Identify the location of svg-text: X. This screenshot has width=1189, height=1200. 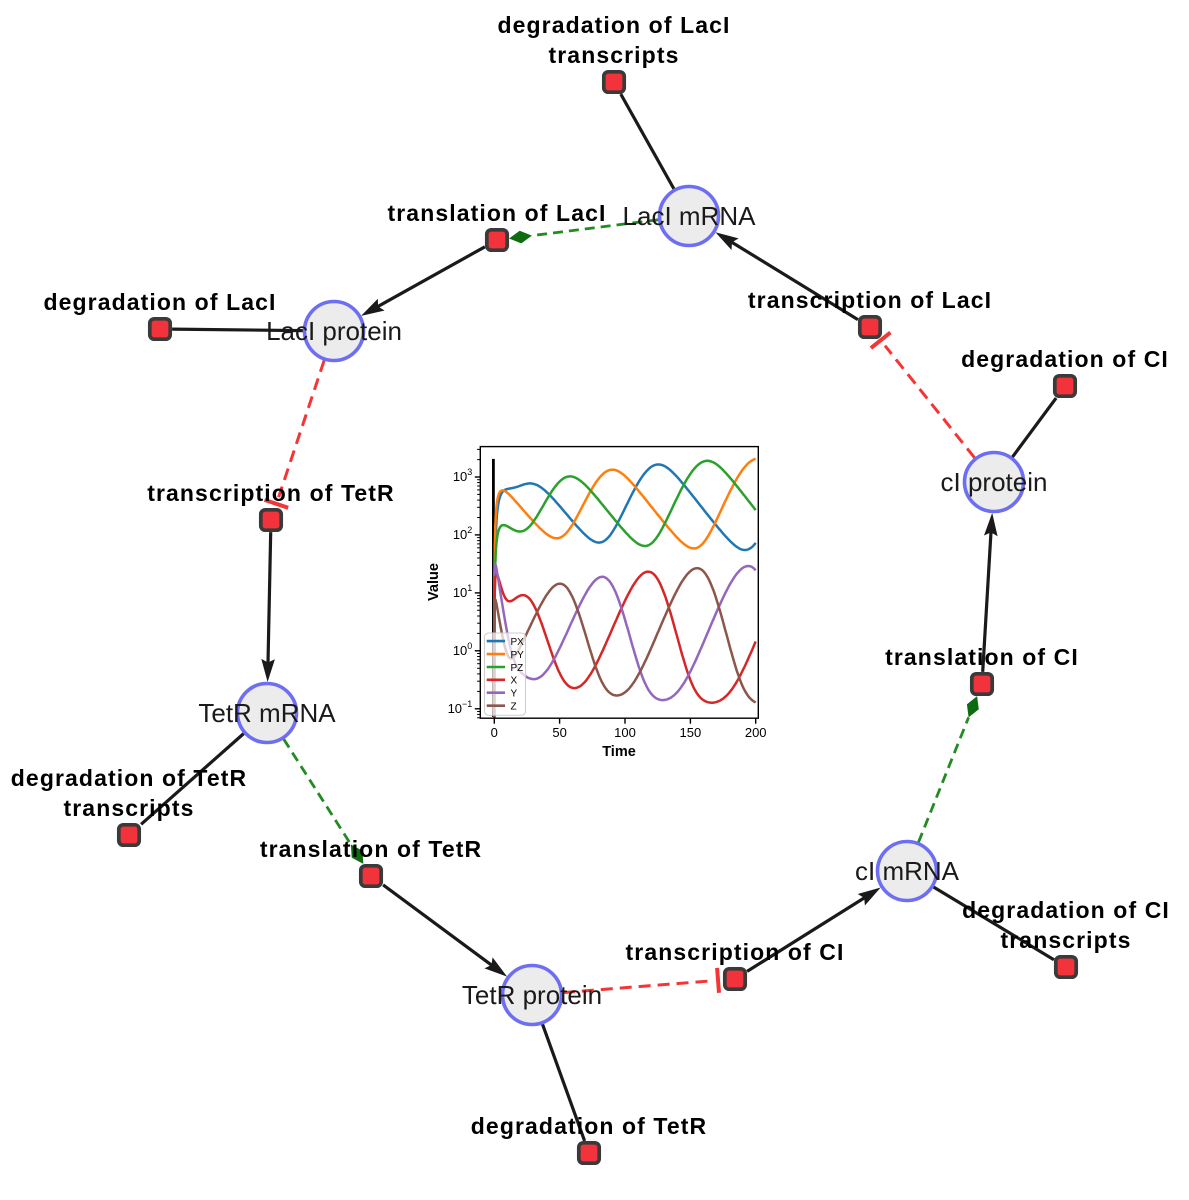
(514, 681).